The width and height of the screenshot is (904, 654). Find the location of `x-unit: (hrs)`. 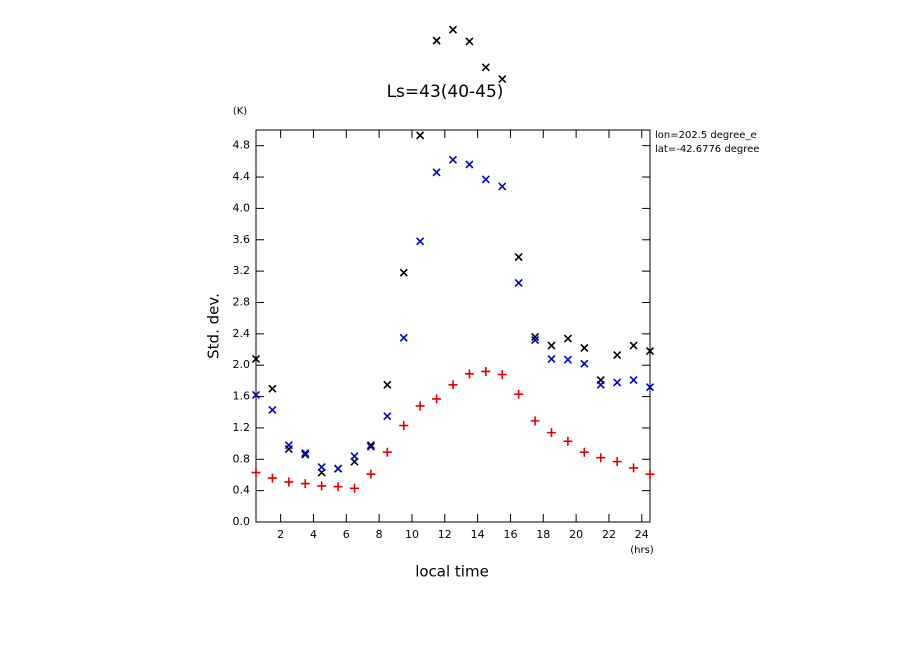

x-unit: (hrs) is located at coordinates (642, 550).